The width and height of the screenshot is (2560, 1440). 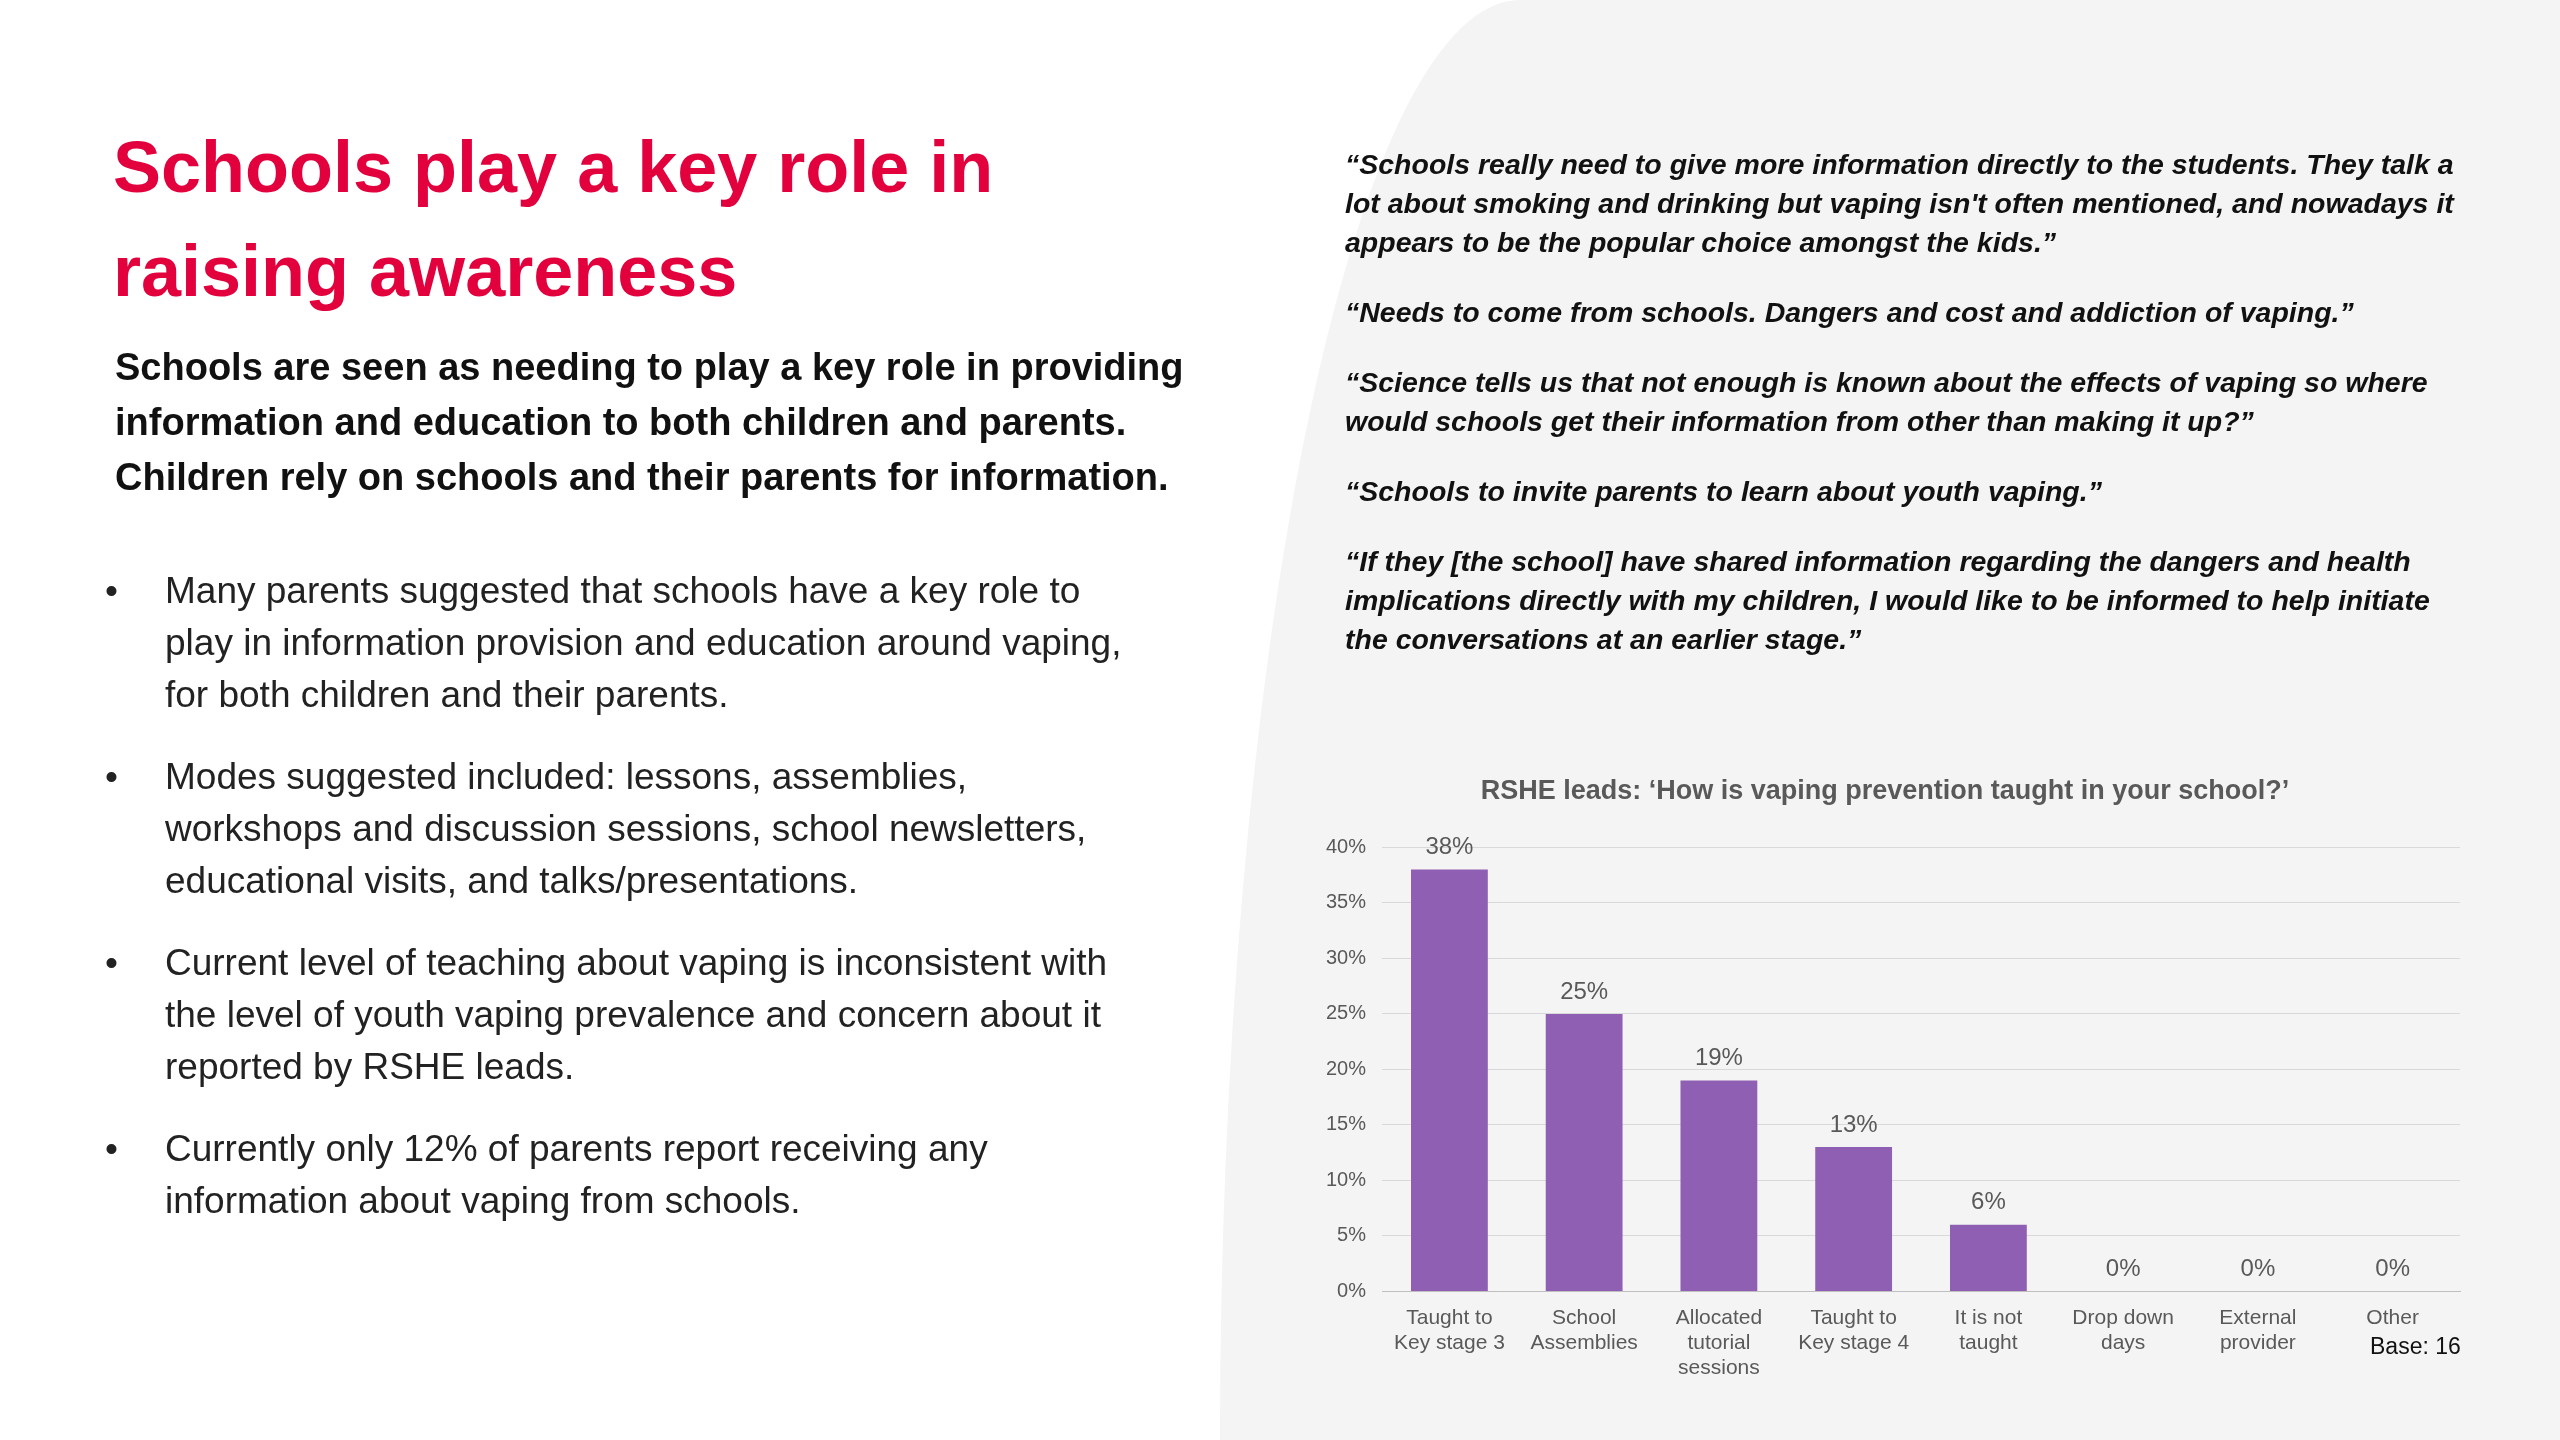 What do you see at coordinates (546, 1174) in the screenshot?
I see `text: • Currently only 12% of parents report receiving any information about vaping from schools.` at bounding box center [546, 1174].